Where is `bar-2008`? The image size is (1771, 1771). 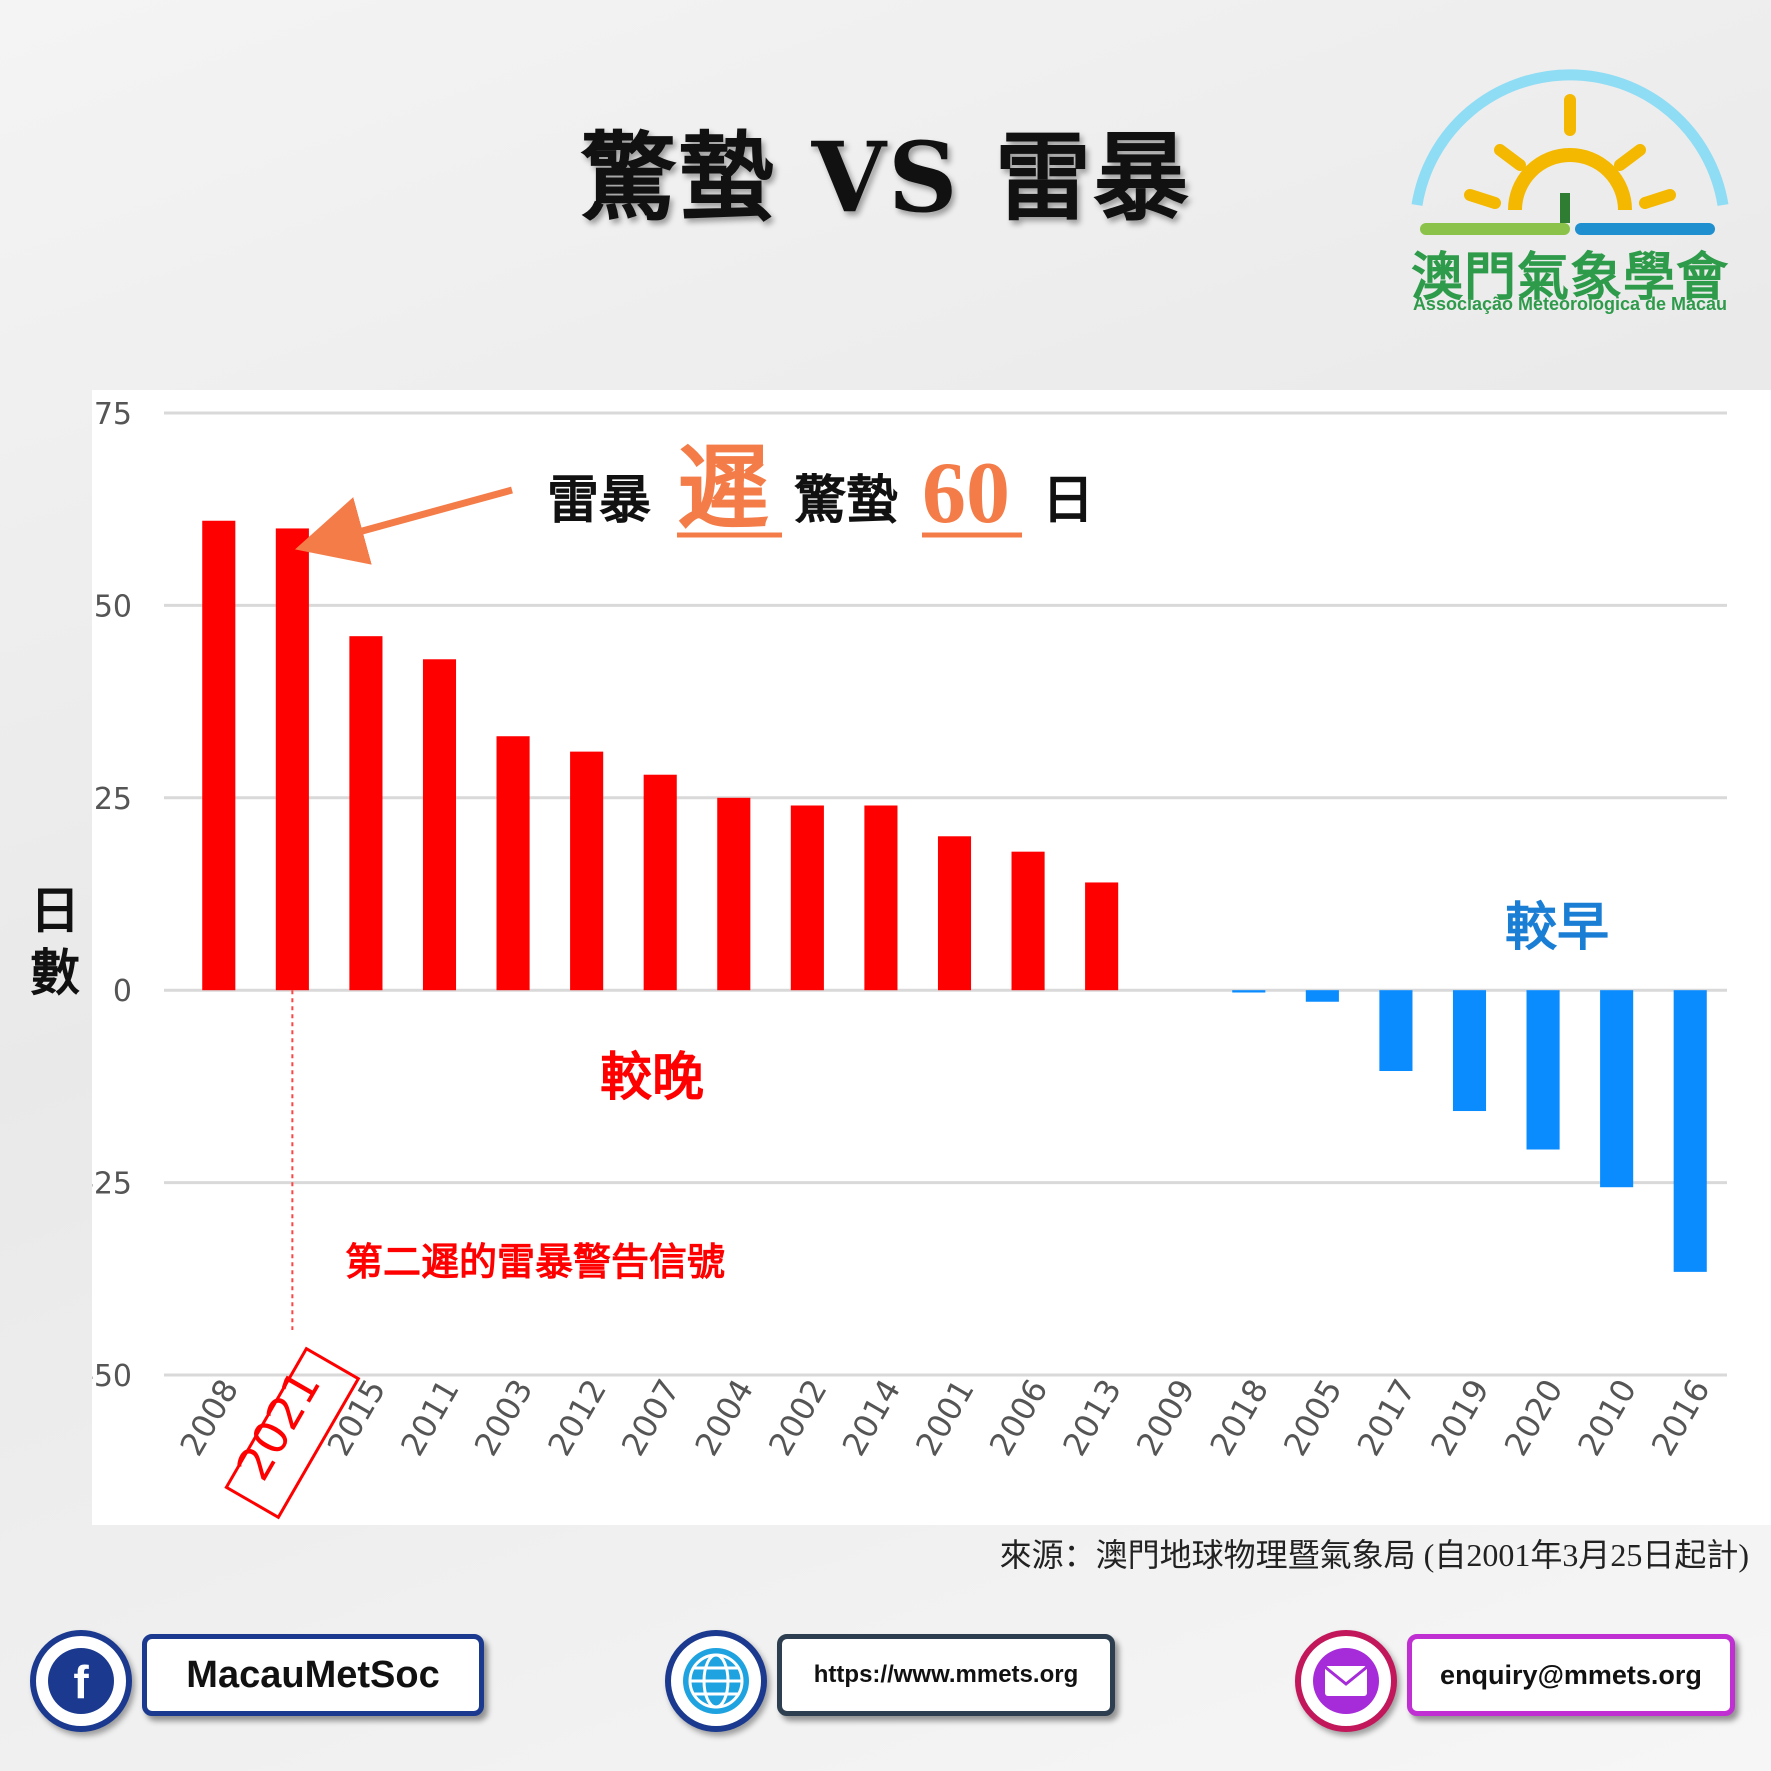 bar-2008 is located at coordinates (219, 755).